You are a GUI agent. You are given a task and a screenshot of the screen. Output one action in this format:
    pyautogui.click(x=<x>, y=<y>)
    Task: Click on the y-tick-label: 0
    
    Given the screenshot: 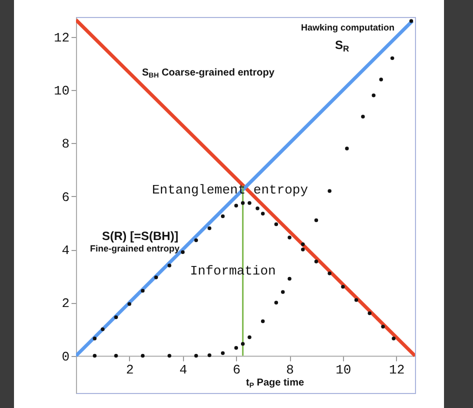 What is the action you would take?
    pyautogui.click(x=66, y=356)
    